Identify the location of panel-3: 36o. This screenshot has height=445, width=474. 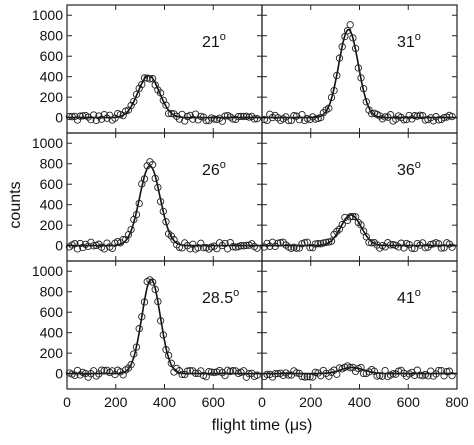
(359, 197).